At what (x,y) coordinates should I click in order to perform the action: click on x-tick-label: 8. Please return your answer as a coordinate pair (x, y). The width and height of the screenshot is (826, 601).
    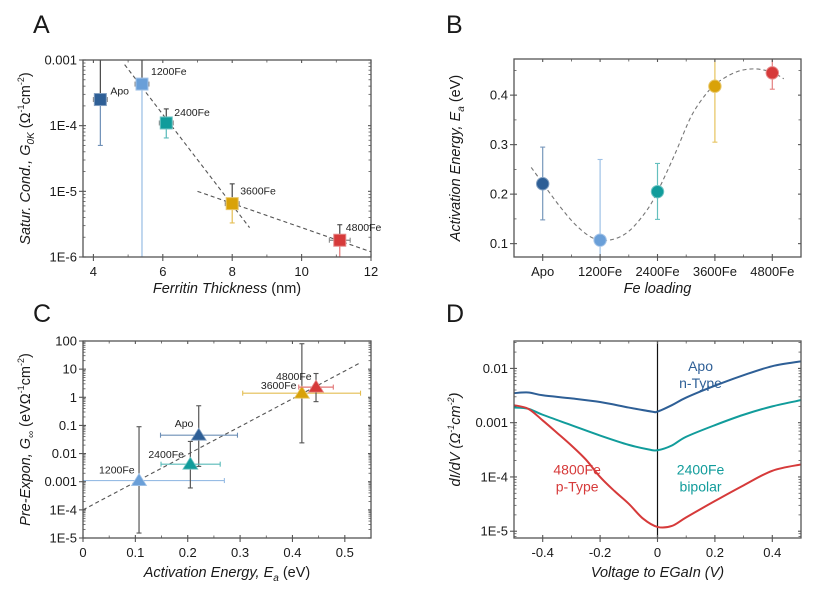
    Looking at the image, I should click on (232, 271).